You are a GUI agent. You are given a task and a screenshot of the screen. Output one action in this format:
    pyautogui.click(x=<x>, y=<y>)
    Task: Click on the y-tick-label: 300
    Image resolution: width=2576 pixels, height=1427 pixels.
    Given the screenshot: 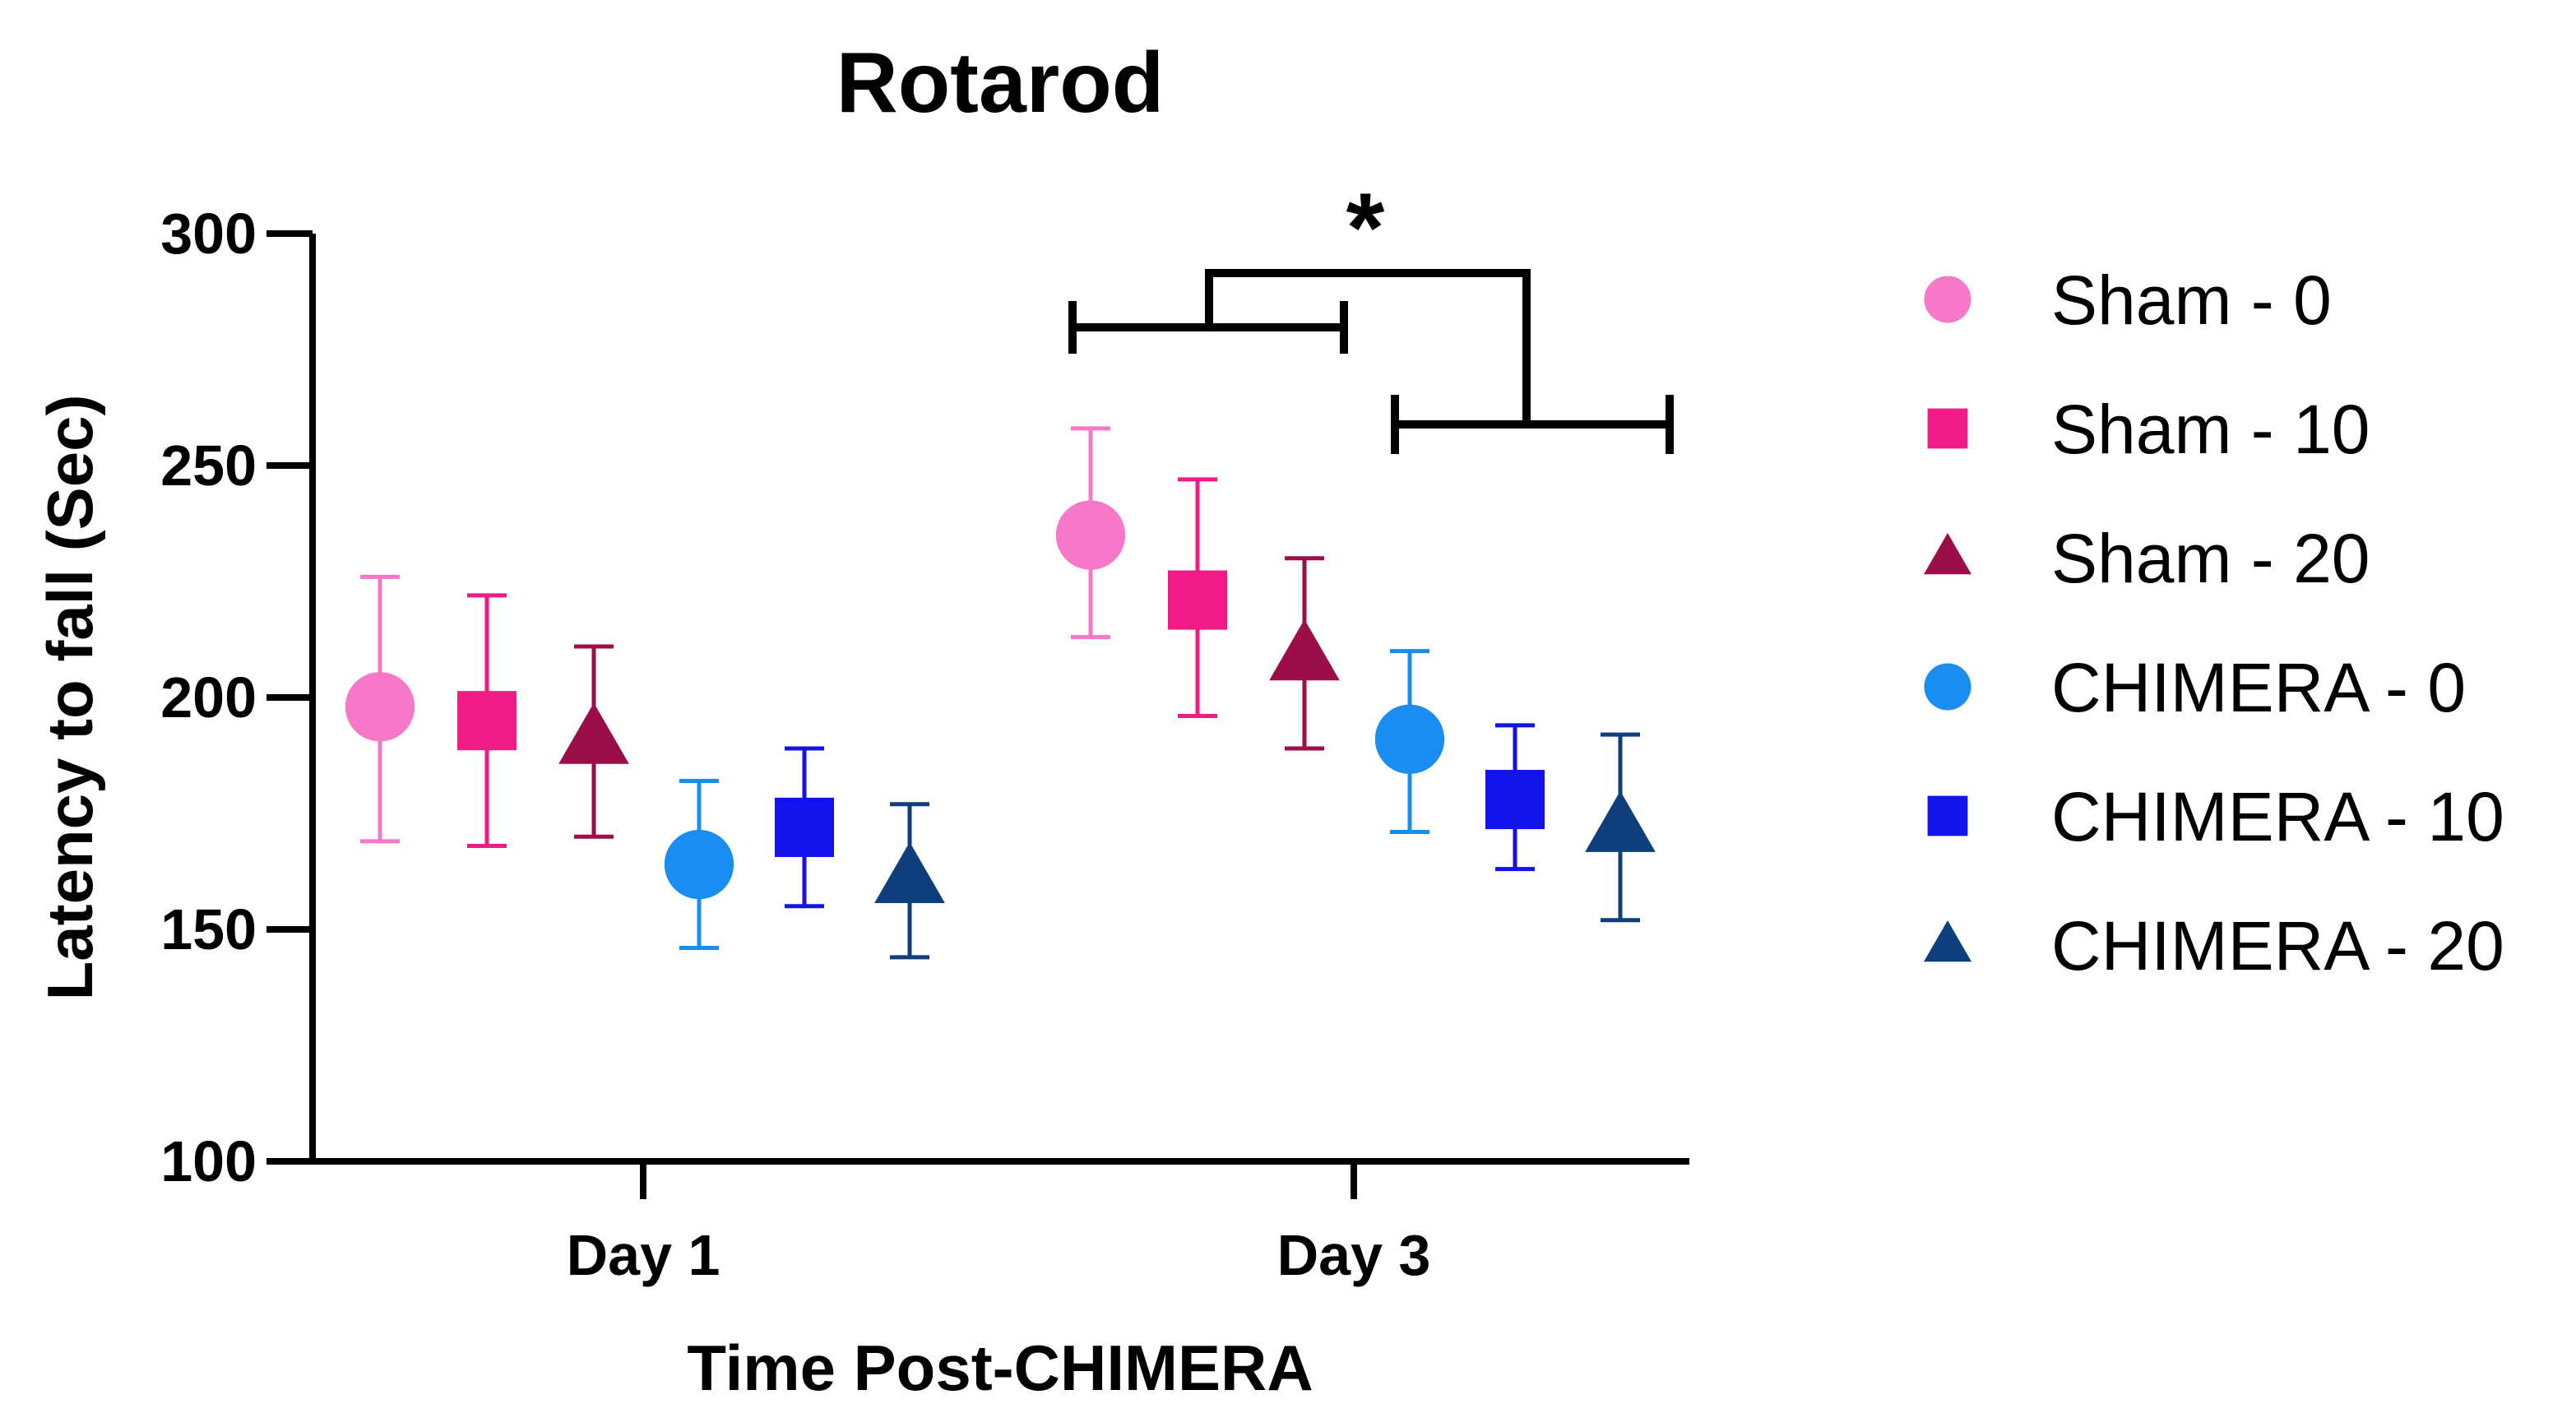 What is the action you would take?
    pyautogui.click(x=209, y=234)
    